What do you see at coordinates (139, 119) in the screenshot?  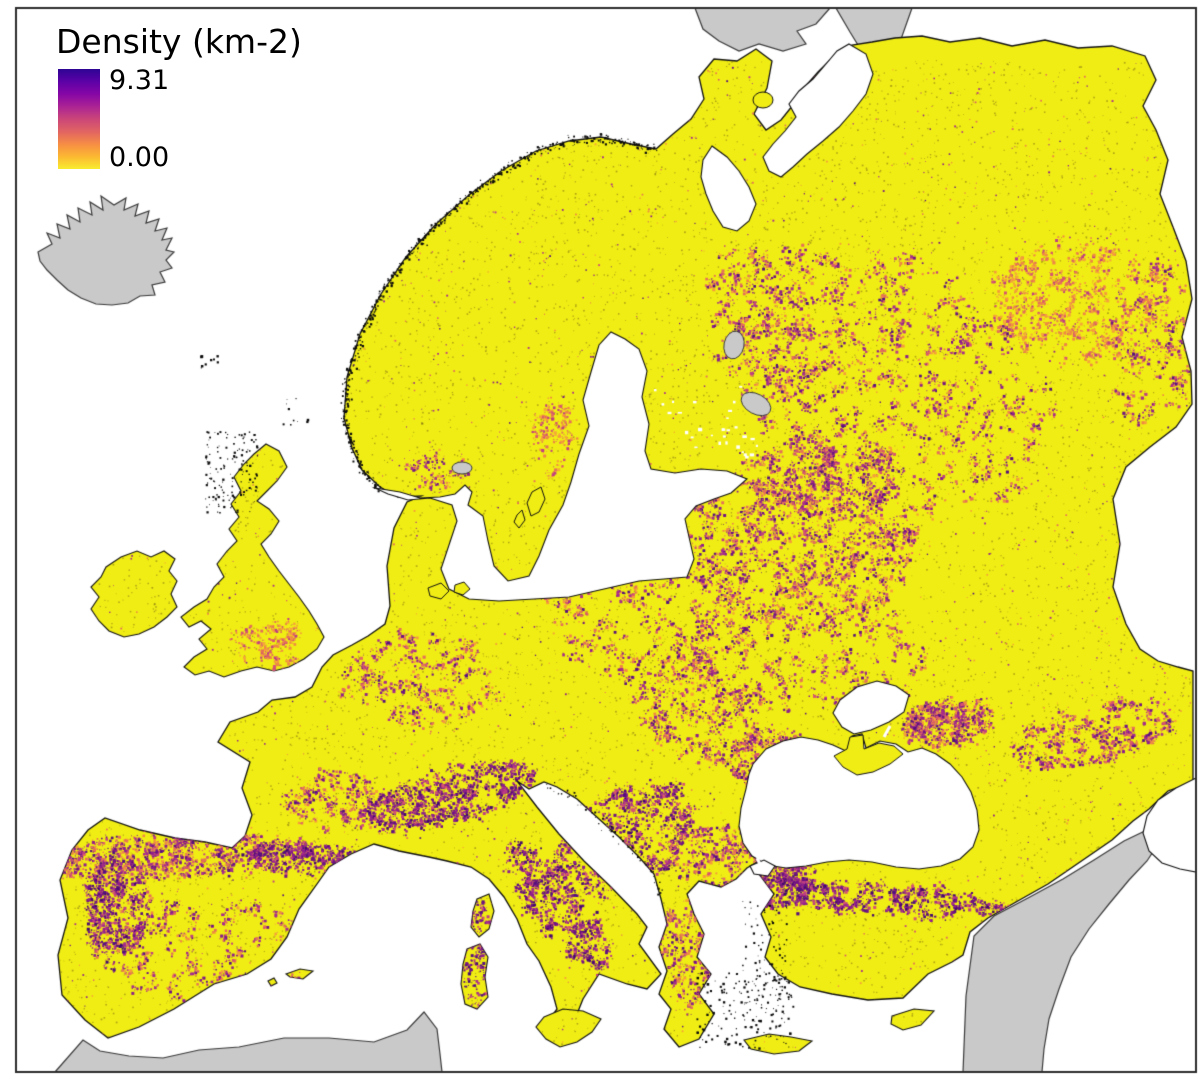 I see `legend-tick-labels: 9.31 0.00` at bounding box center [139, 119].